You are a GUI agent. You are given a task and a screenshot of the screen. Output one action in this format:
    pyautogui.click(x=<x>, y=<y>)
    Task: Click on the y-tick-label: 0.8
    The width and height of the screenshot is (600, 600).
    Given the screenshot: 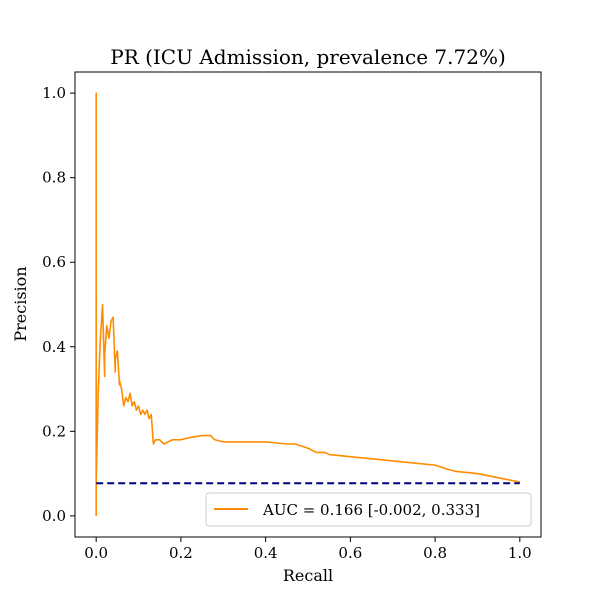 What is the action you would take?
    pyautogui.click(x=54, y=178)
    